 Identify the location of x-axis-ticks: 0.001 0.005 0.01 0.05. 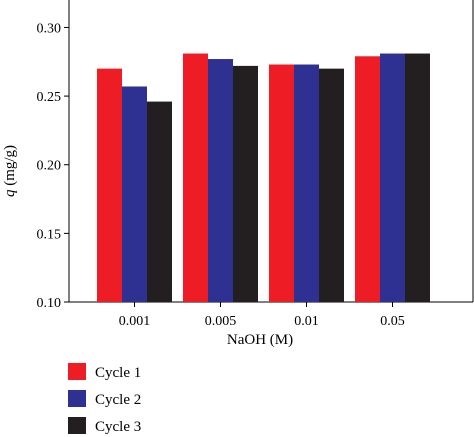
(262, 315).